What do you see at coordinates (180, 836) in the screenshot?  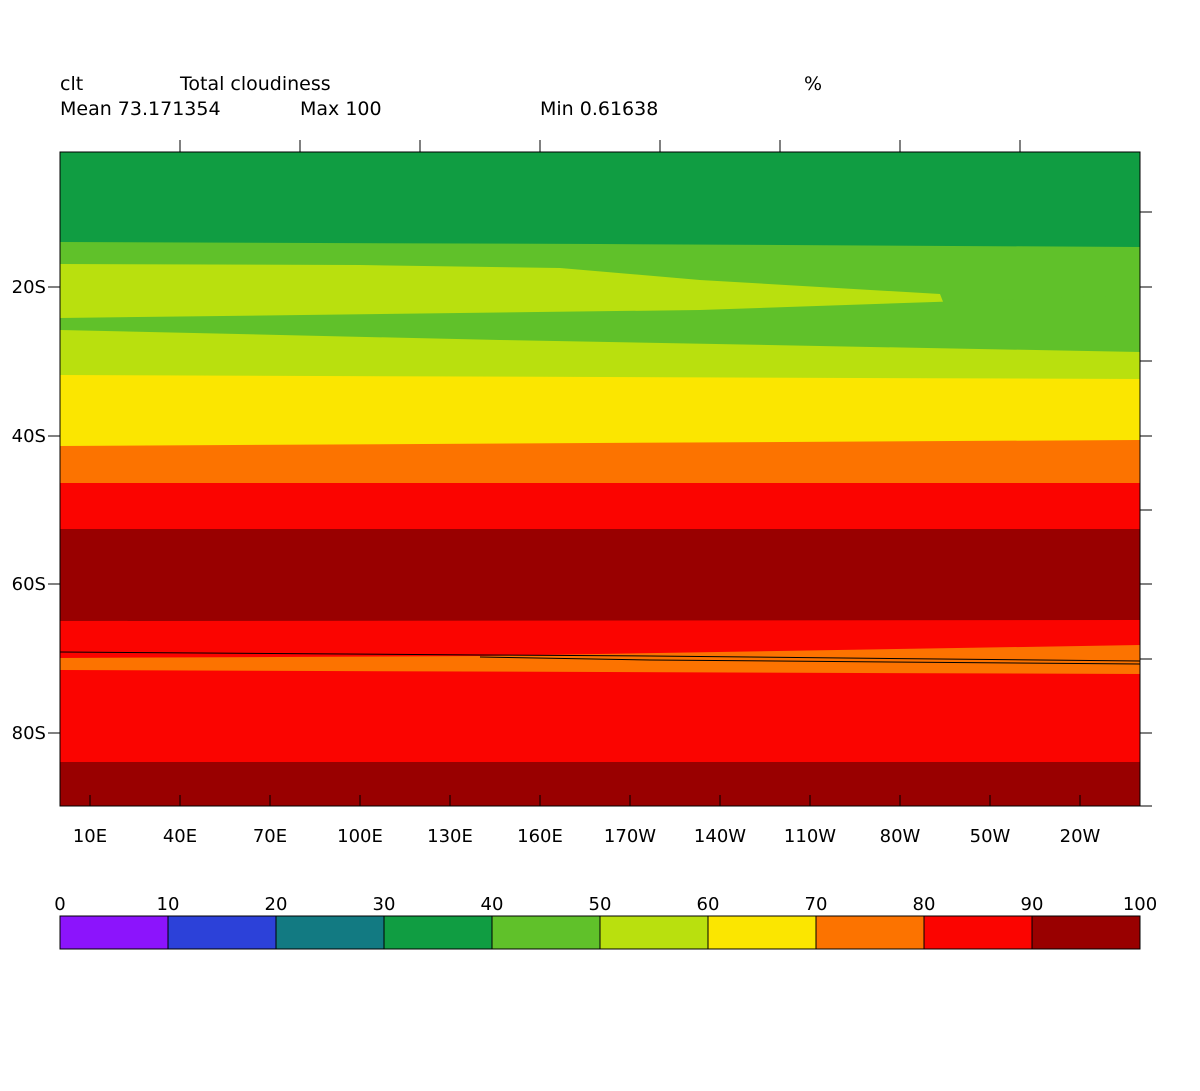 I see `x-tick-label: 40E` at bounding box center [180, 836].